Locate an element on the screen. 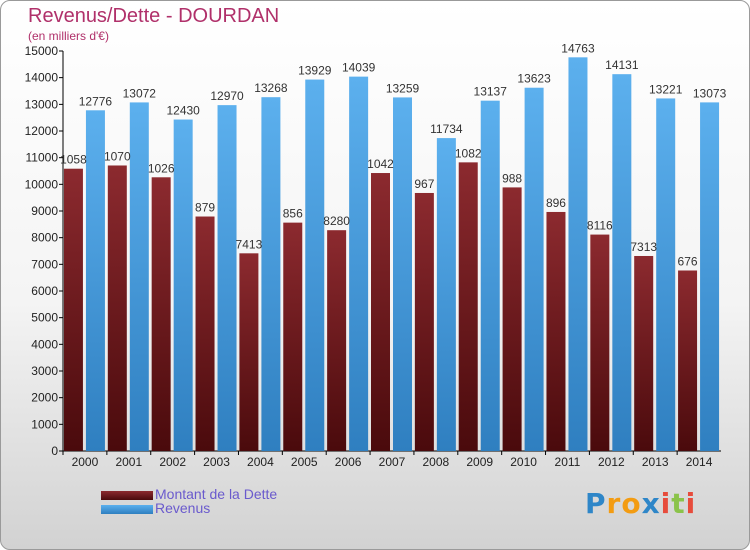 Image resolution: width=750 pixels, height=550 pixels. y-tick-label: 2000 is located at coordinates (44, 398).